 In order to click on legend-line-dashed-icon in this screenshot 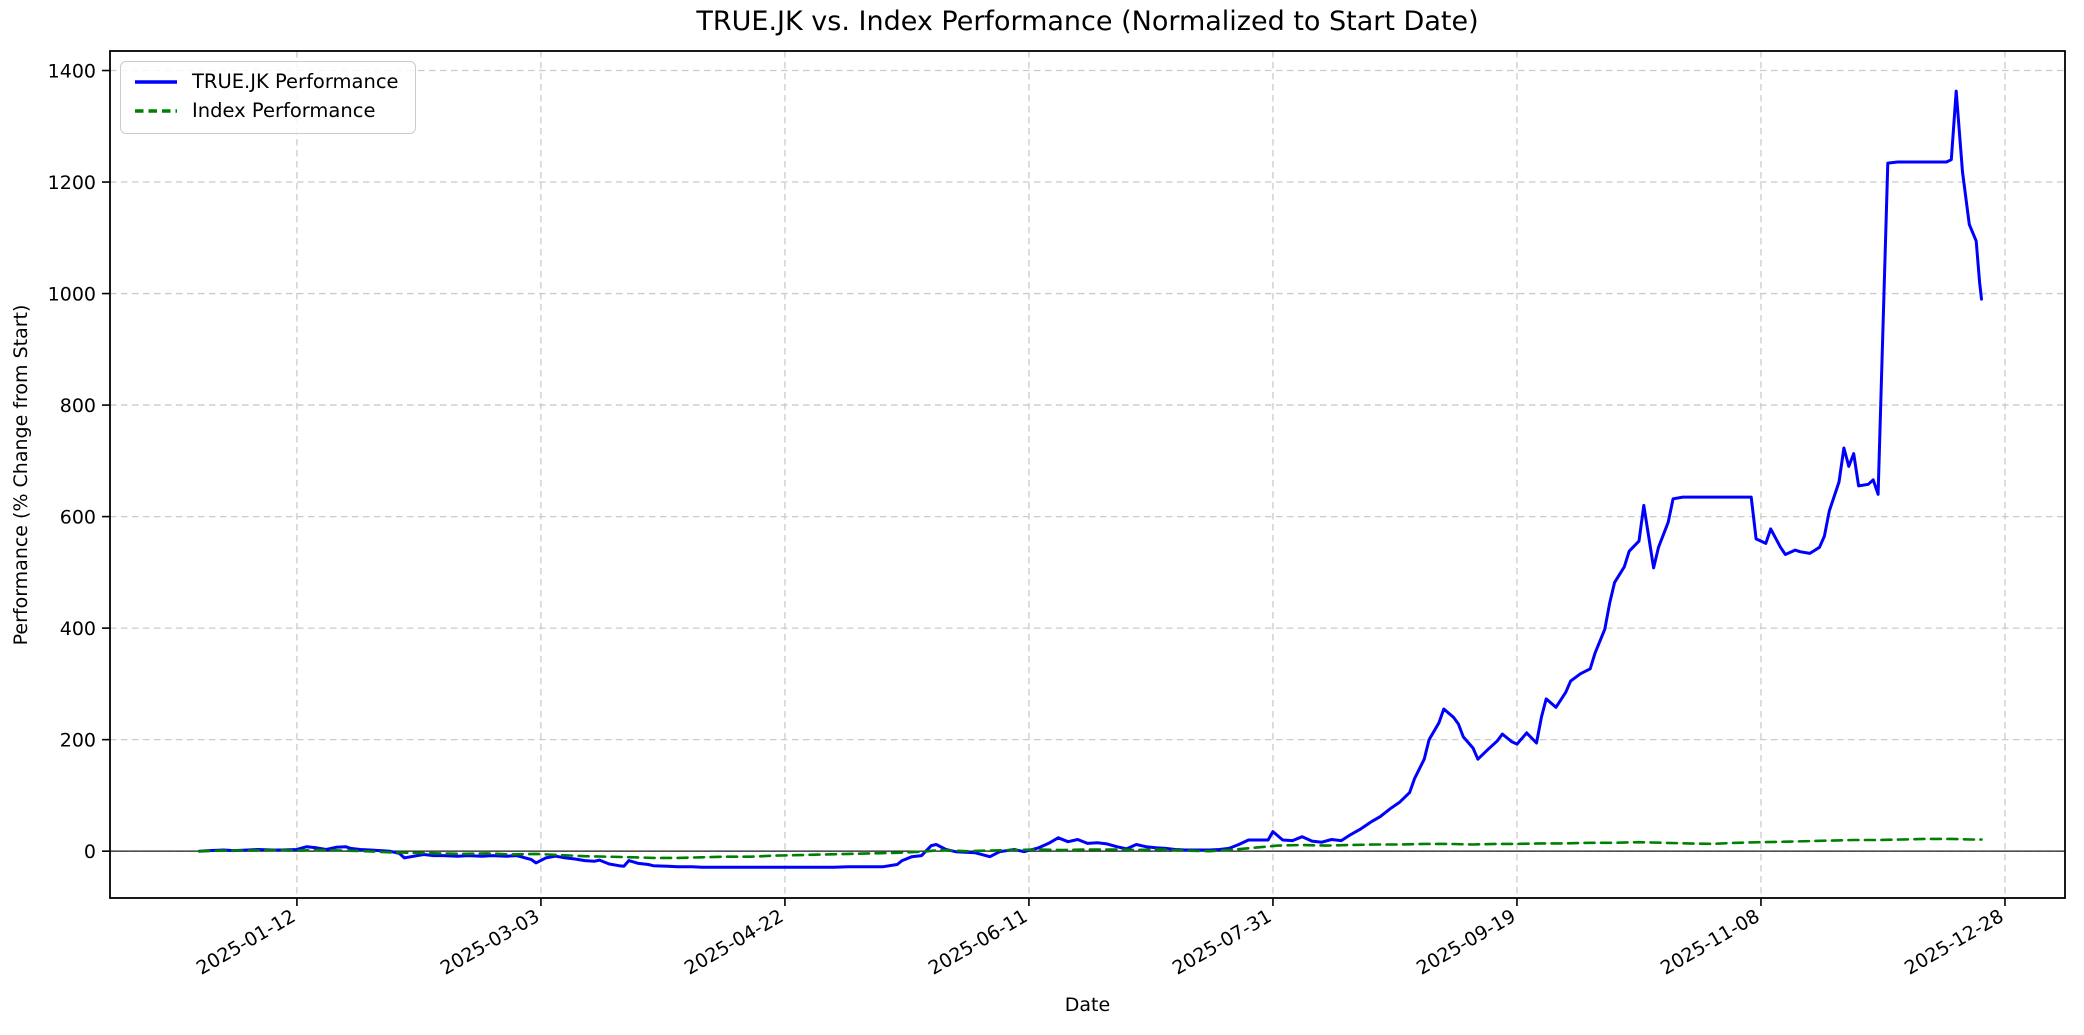, I will do `click(156, 111)`.